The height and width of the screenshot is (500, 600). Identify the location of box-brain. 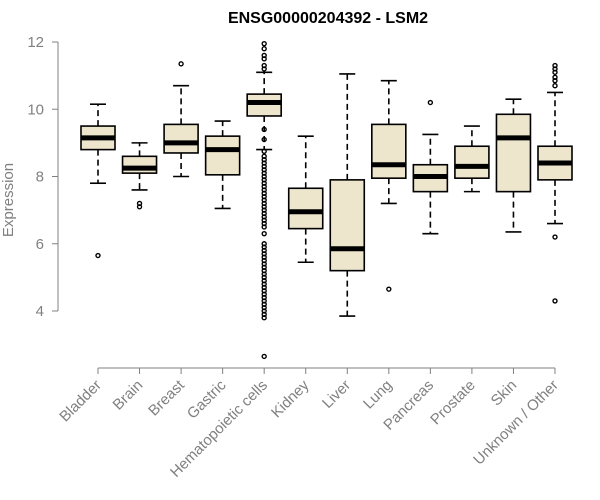
(139, 176).